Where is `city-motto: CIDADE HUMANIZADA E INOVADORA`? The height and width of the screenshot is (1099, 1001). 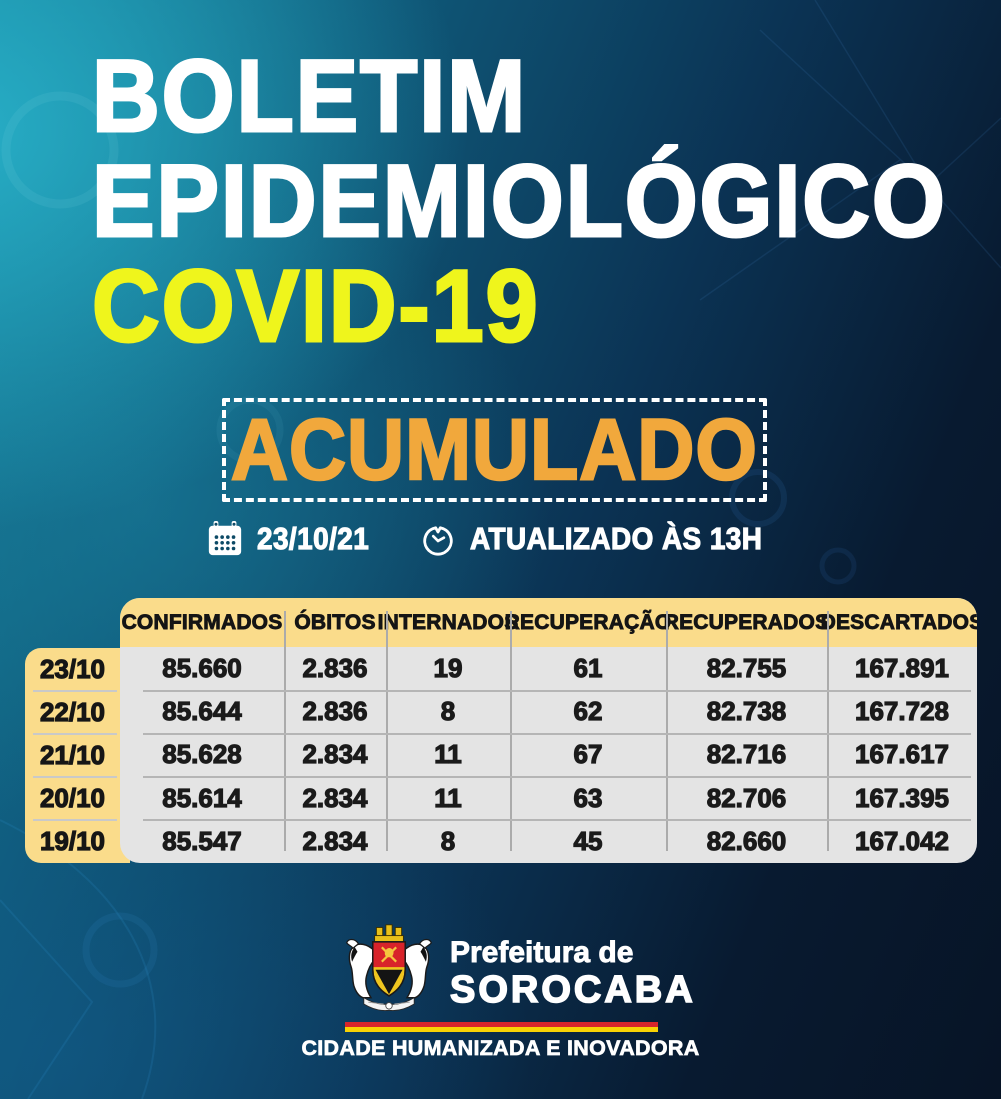
city-motto: CIDADE HUMANIZADA E INOVADORA is located at coordinates (500, 1048).